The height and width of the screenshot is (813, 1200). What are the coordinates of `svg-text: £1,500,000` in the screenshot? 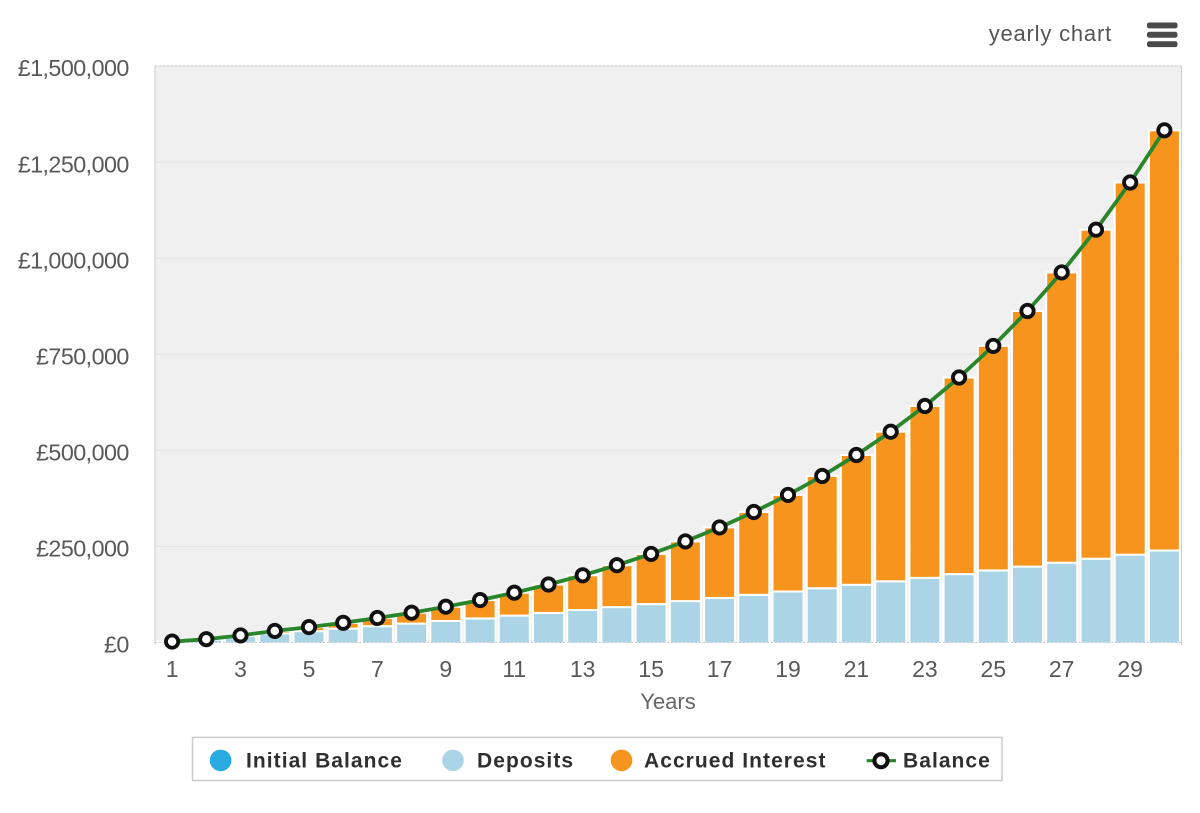 It's located at (74, 68).